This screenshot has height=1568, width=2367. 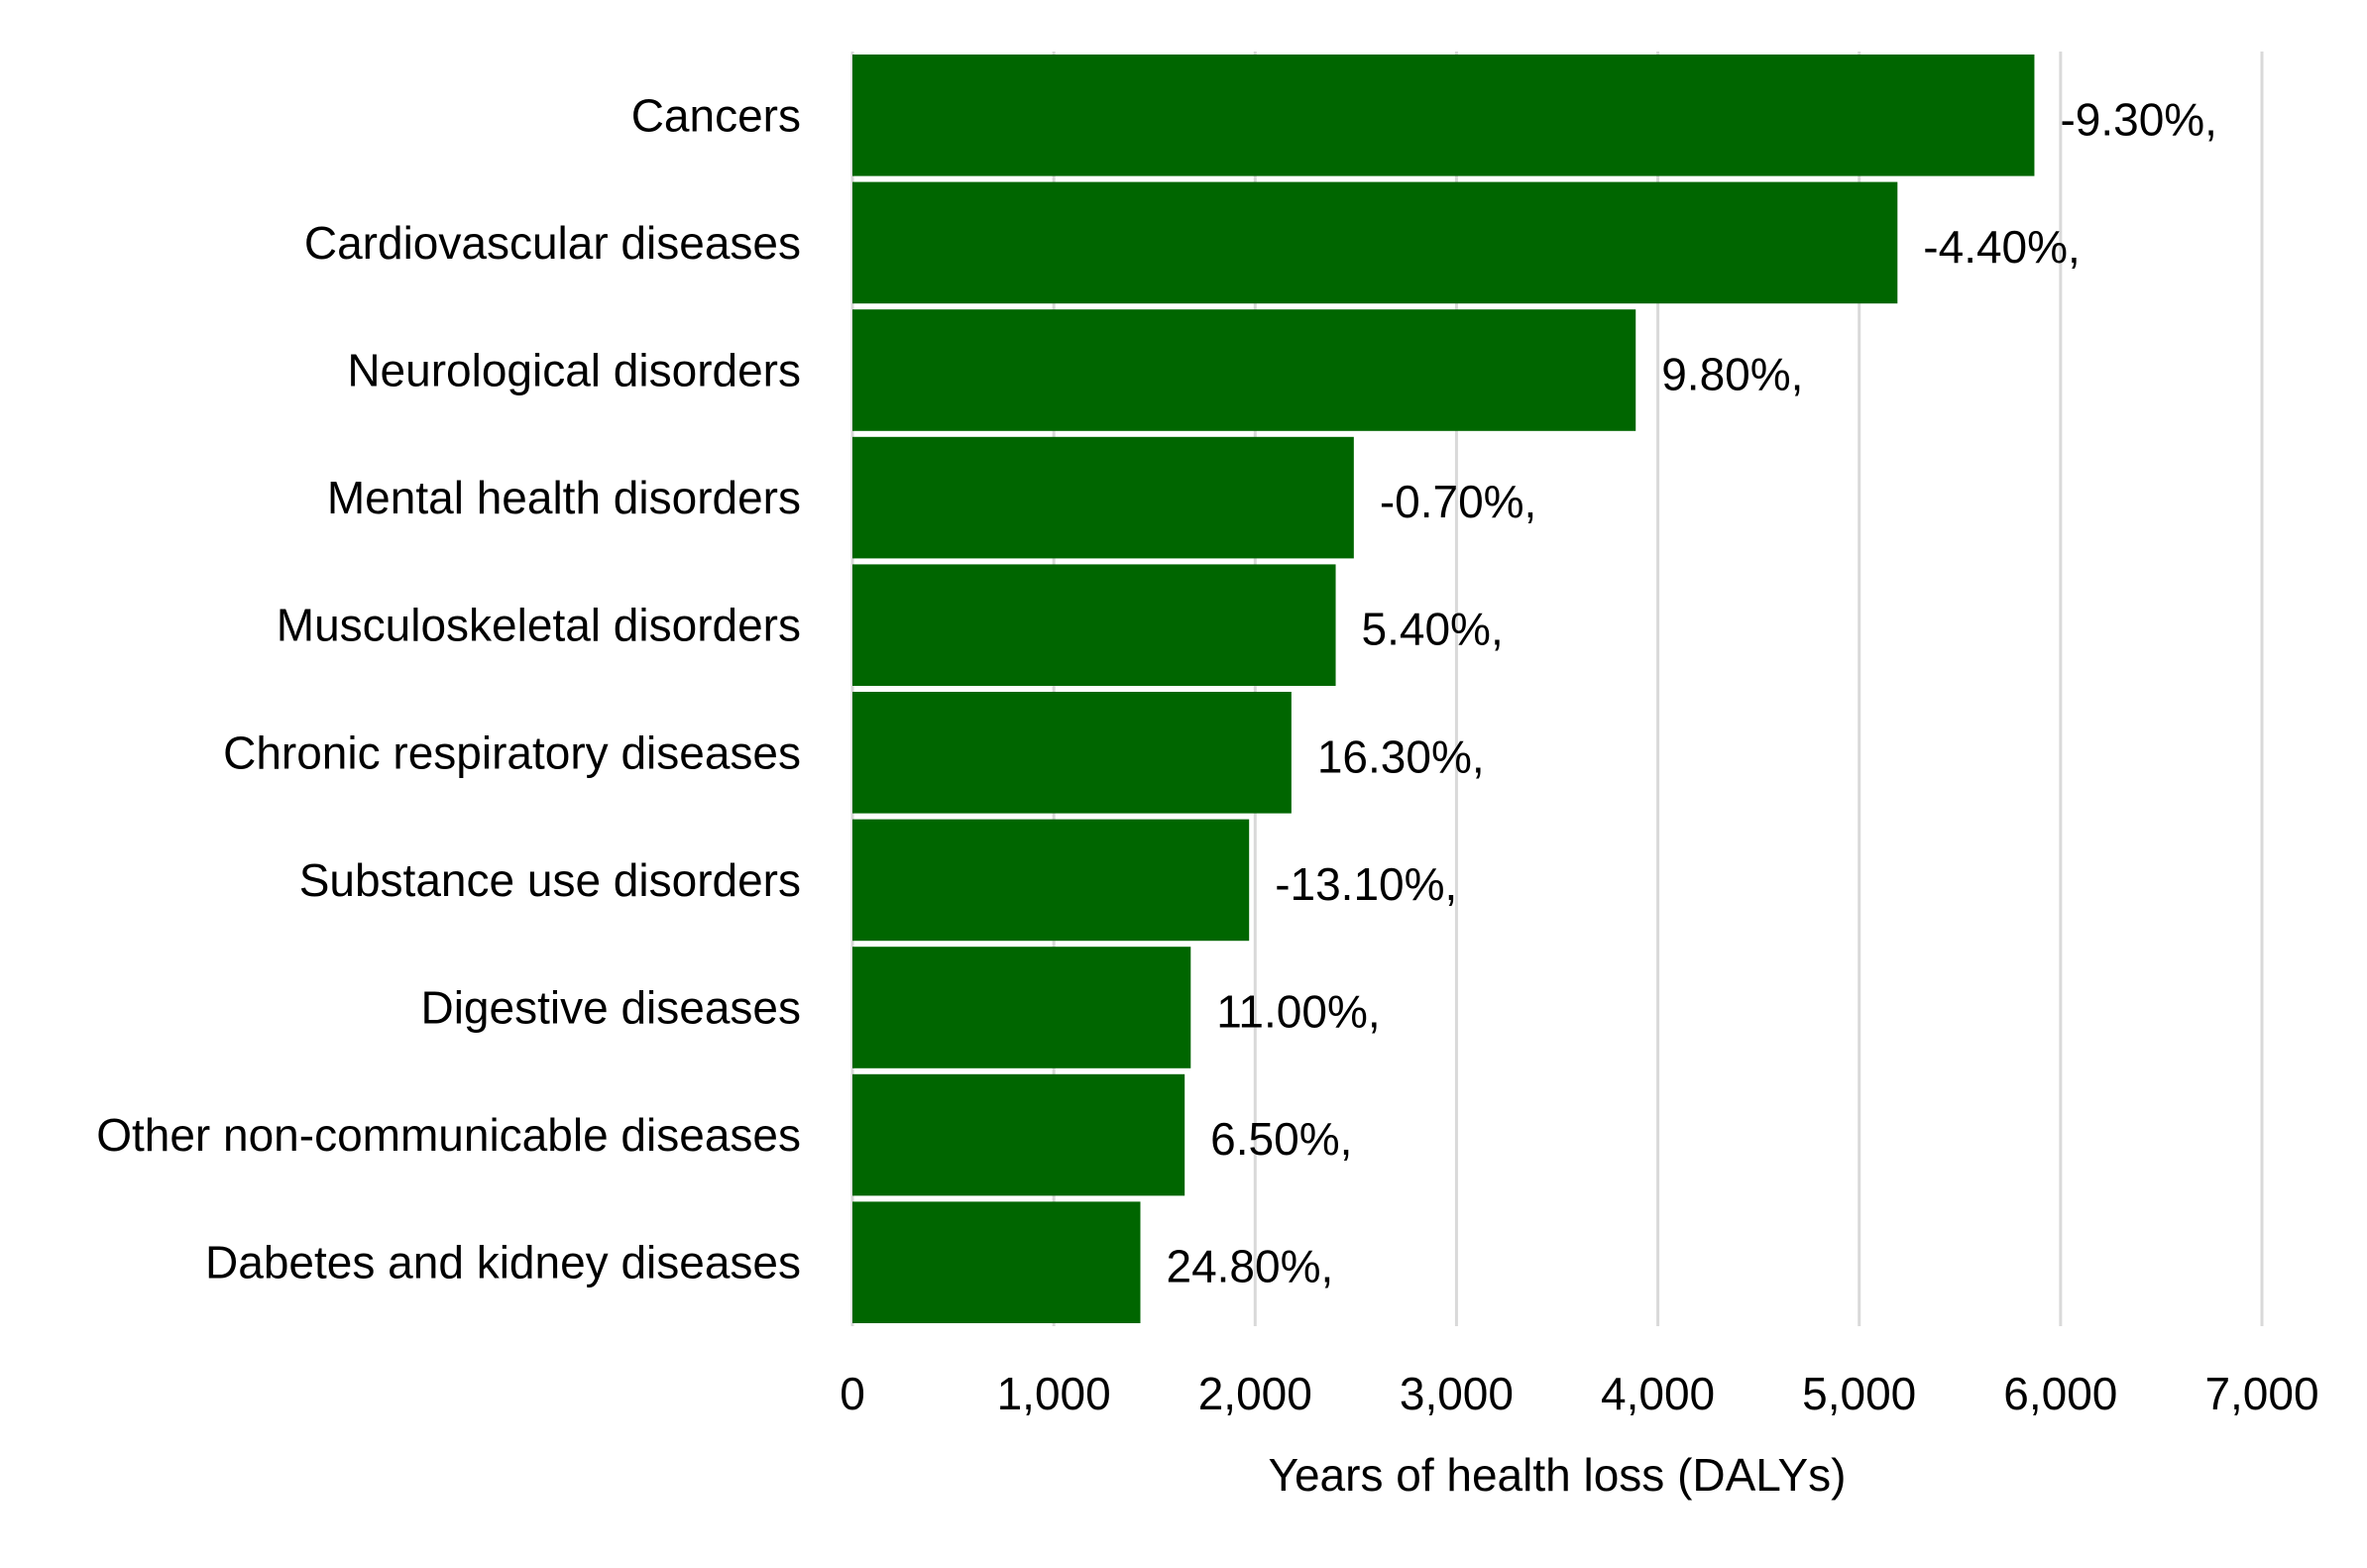 I want to click on x-tick-label-4: 4,000, so click(x=1658, y=1393).